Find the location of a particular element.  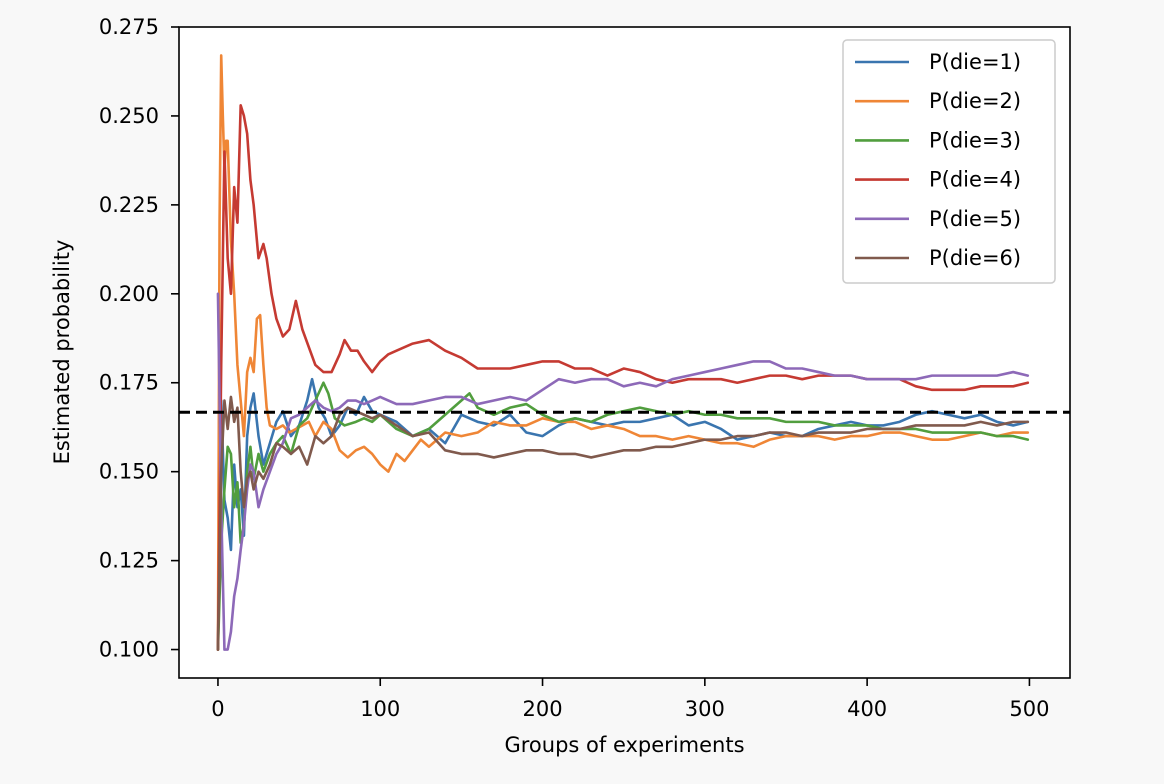

y-axis-title: Estimated probability is located at coordinates (62, 352).